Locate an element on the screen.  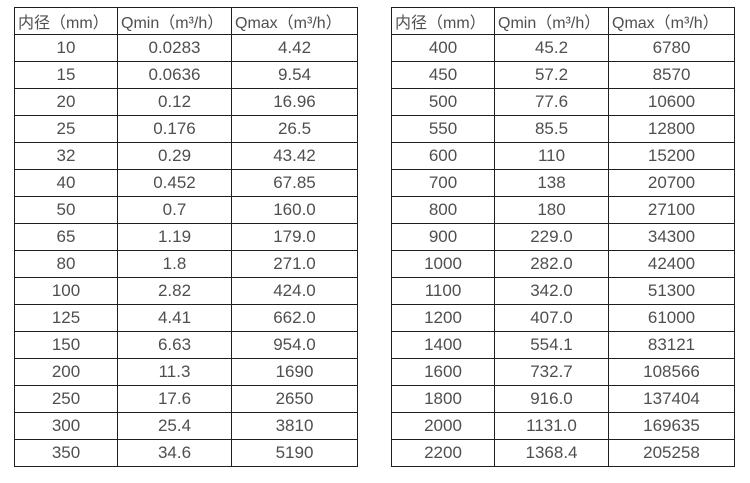
table-cell: 27100 is located at coordinates (671, 210).